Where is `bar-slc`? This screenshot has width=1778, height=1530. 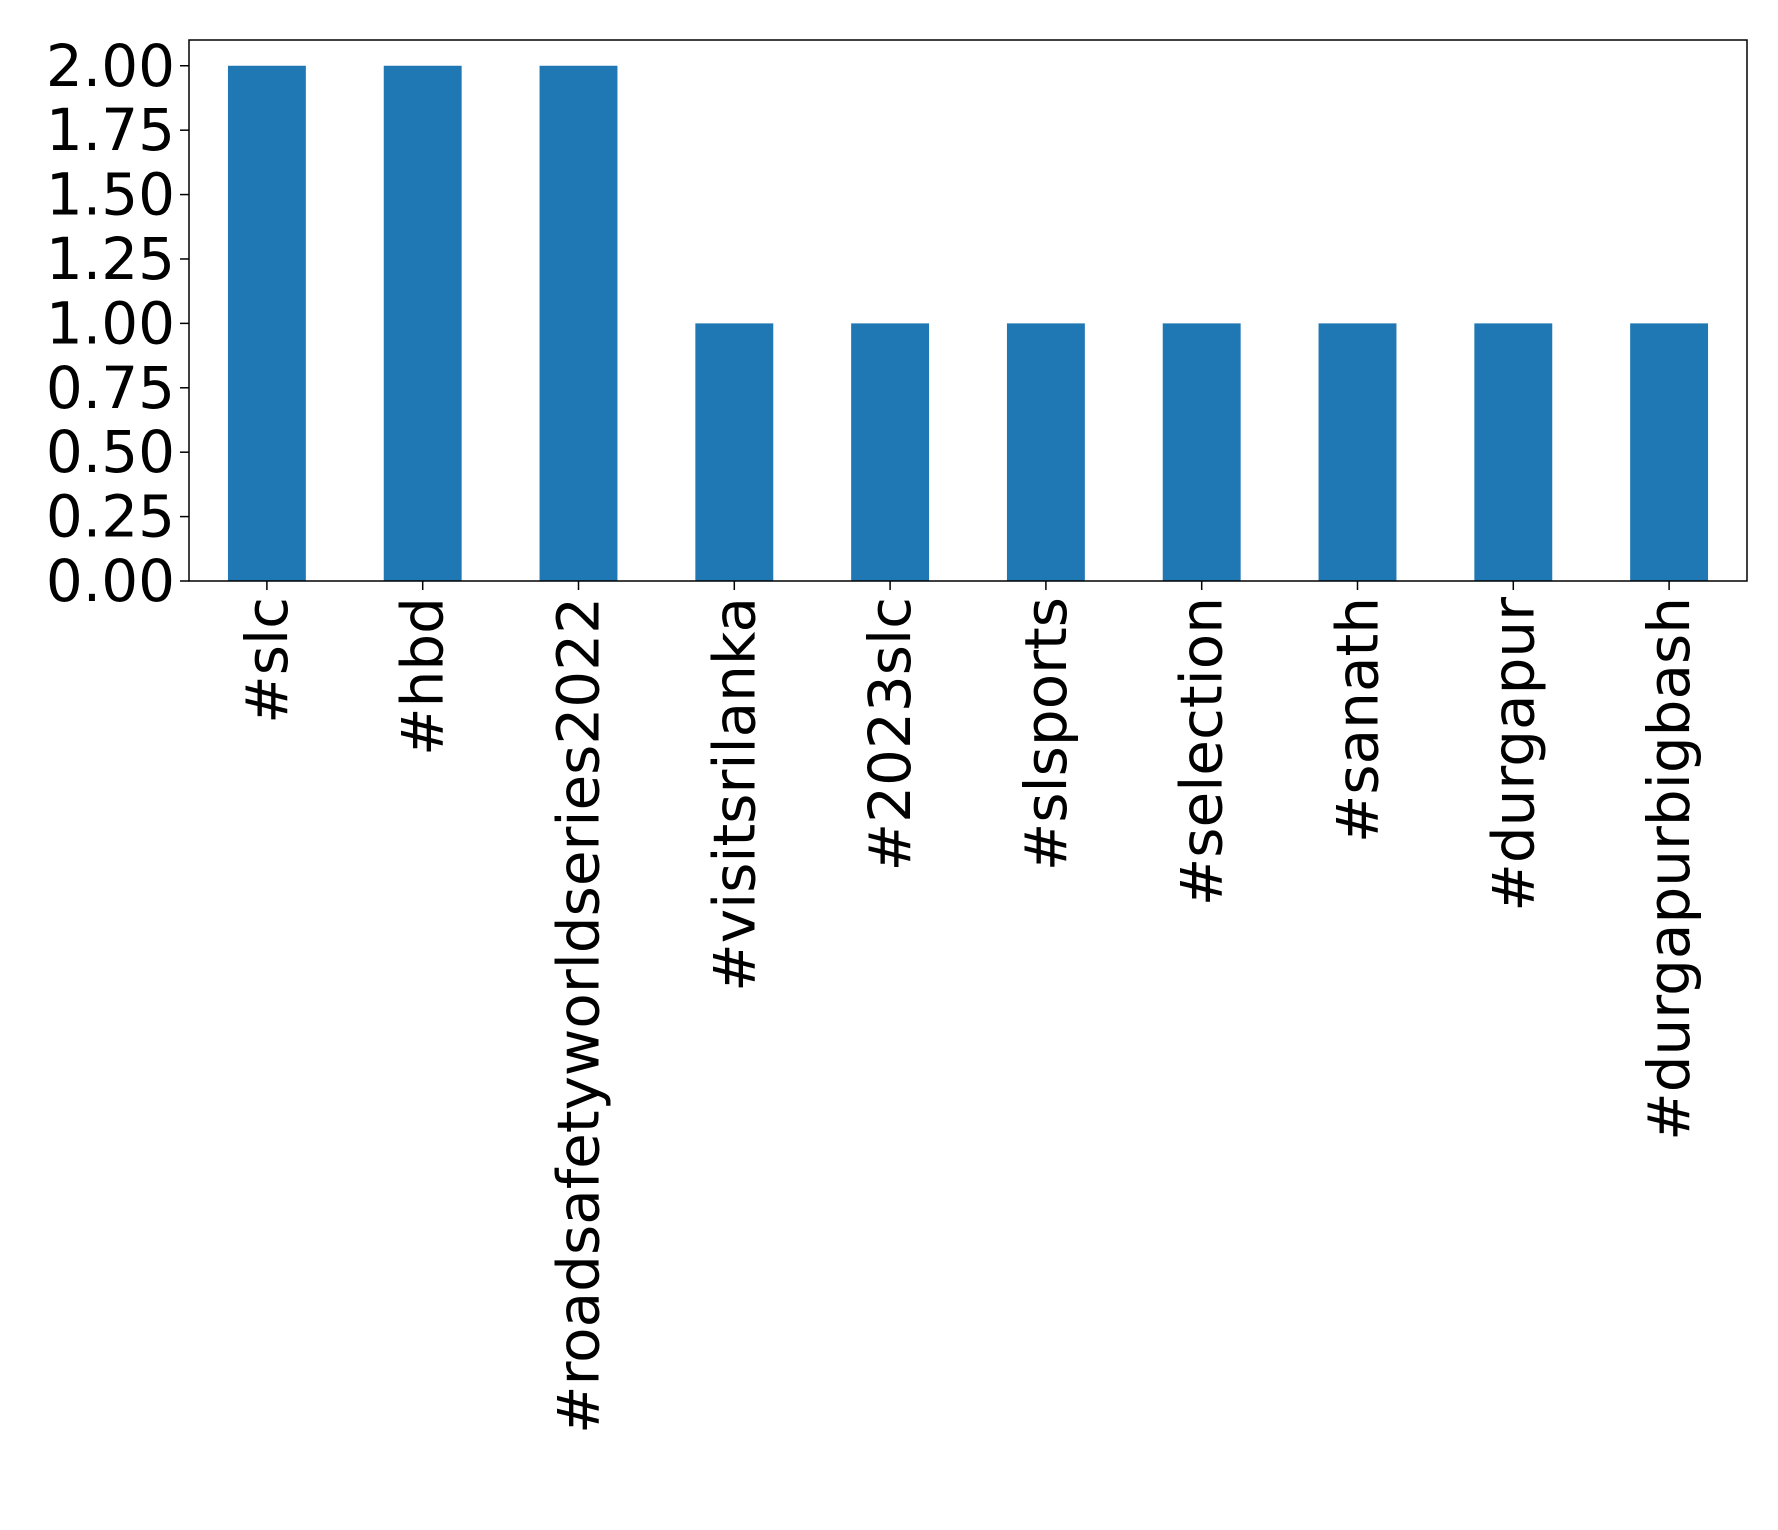
bar-slc is located at coordinates (266, 323).